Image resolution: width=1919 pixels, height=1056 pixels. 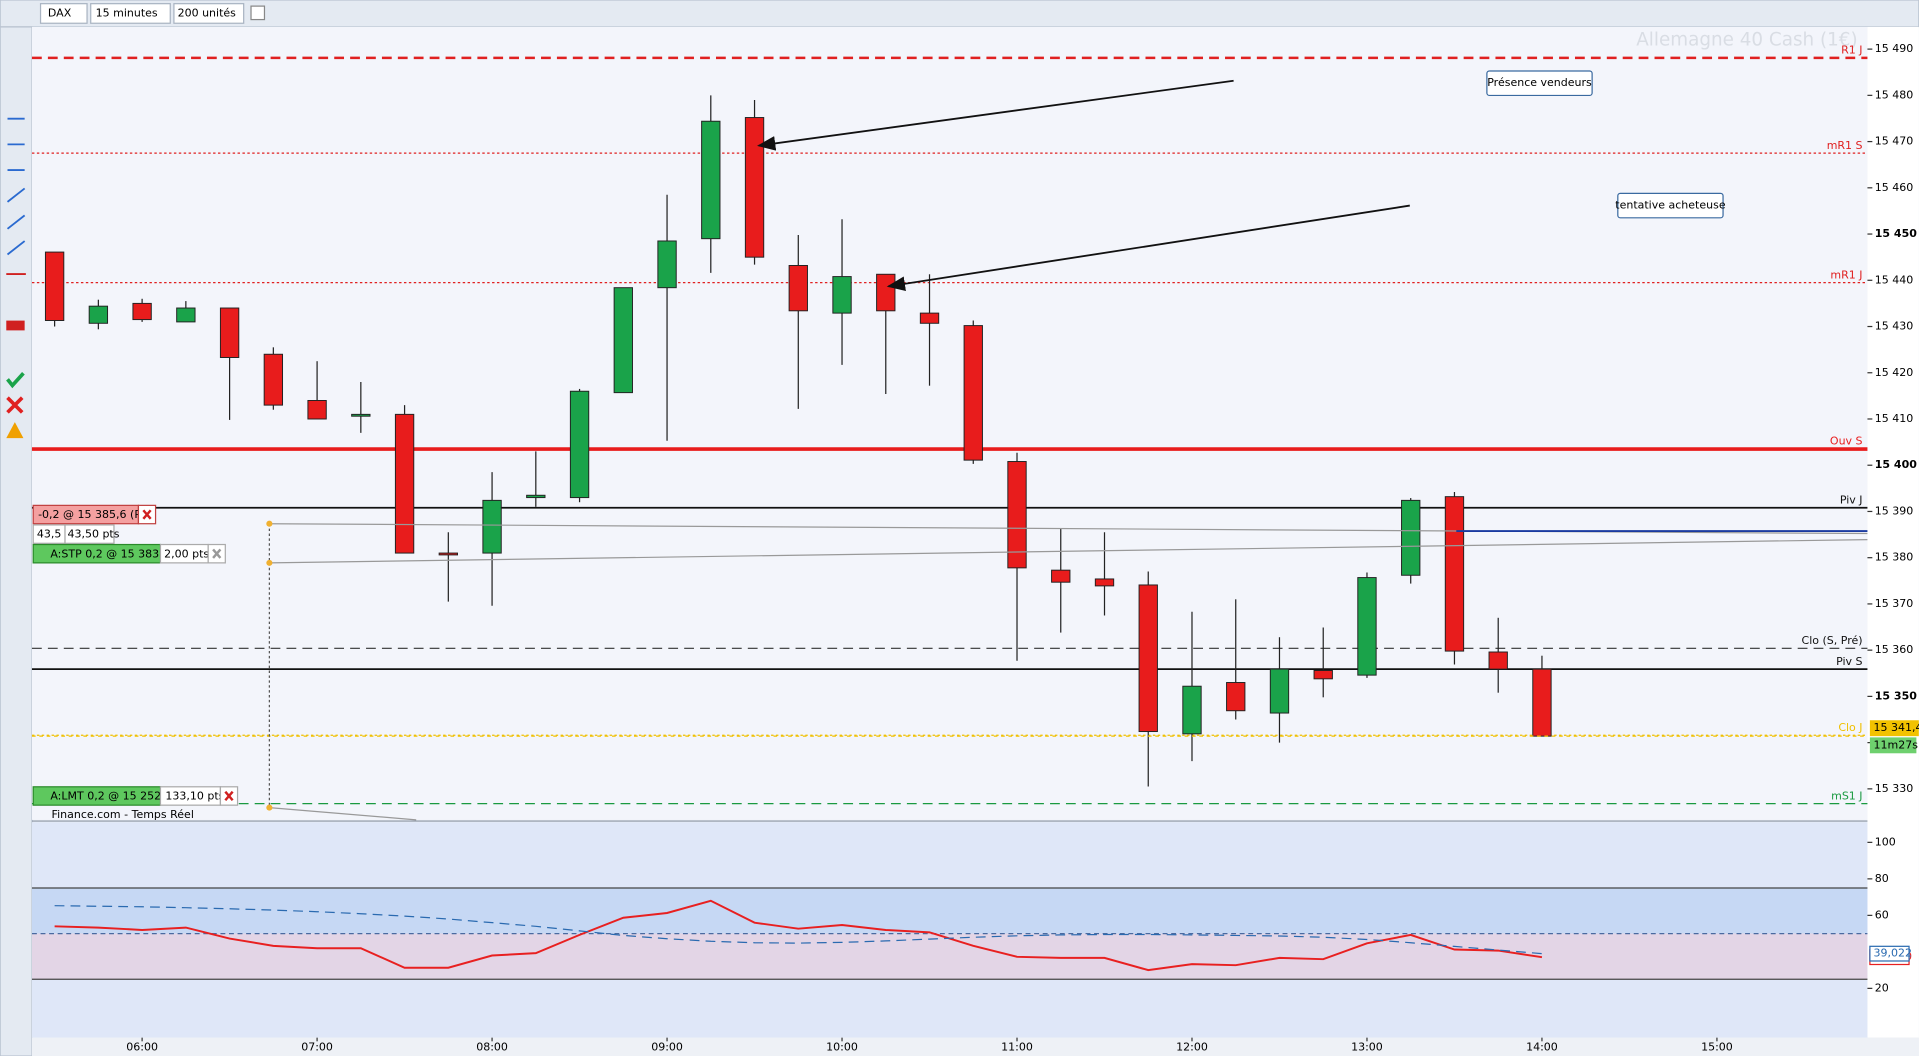 I want to click on annotation: tentative acheteuse, so click(x=1670, y=205).